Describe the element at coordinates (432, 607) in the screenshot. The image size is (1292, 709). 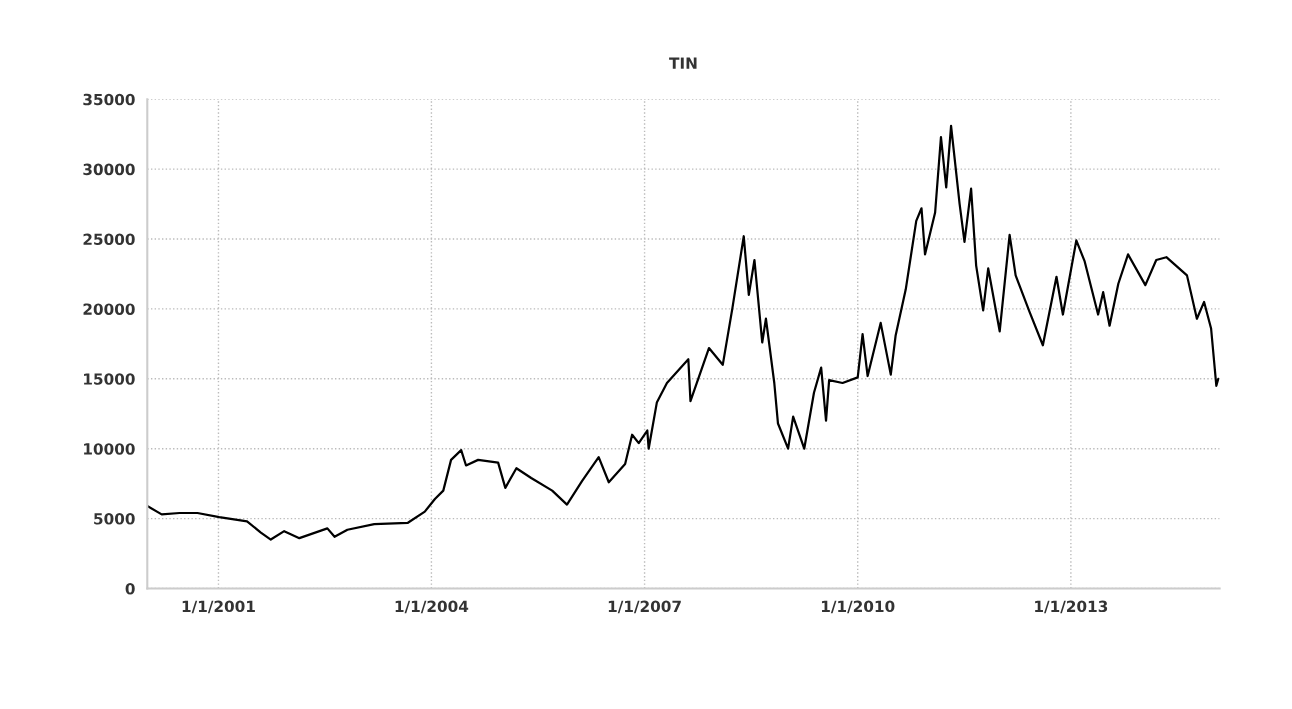
I see `x-tick-label: 1/1/2004` at that location.